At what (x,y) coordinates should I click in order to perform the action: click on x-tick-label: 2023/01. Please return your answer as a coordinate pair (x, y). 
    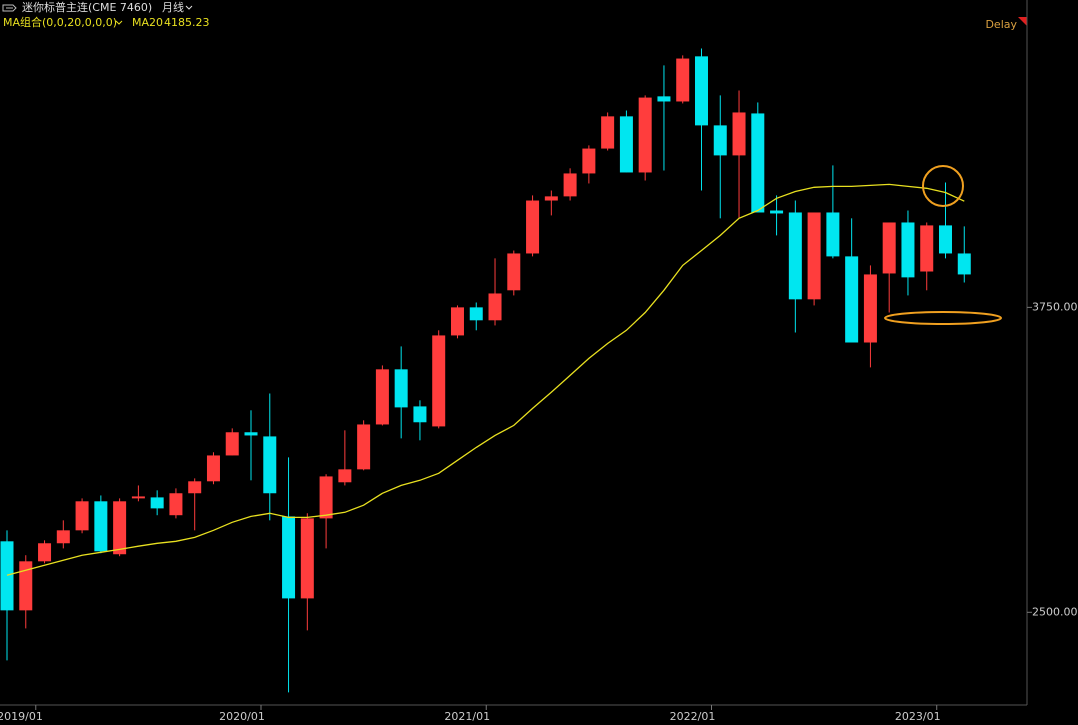
    Looking at the image, I should click on (918, 716).